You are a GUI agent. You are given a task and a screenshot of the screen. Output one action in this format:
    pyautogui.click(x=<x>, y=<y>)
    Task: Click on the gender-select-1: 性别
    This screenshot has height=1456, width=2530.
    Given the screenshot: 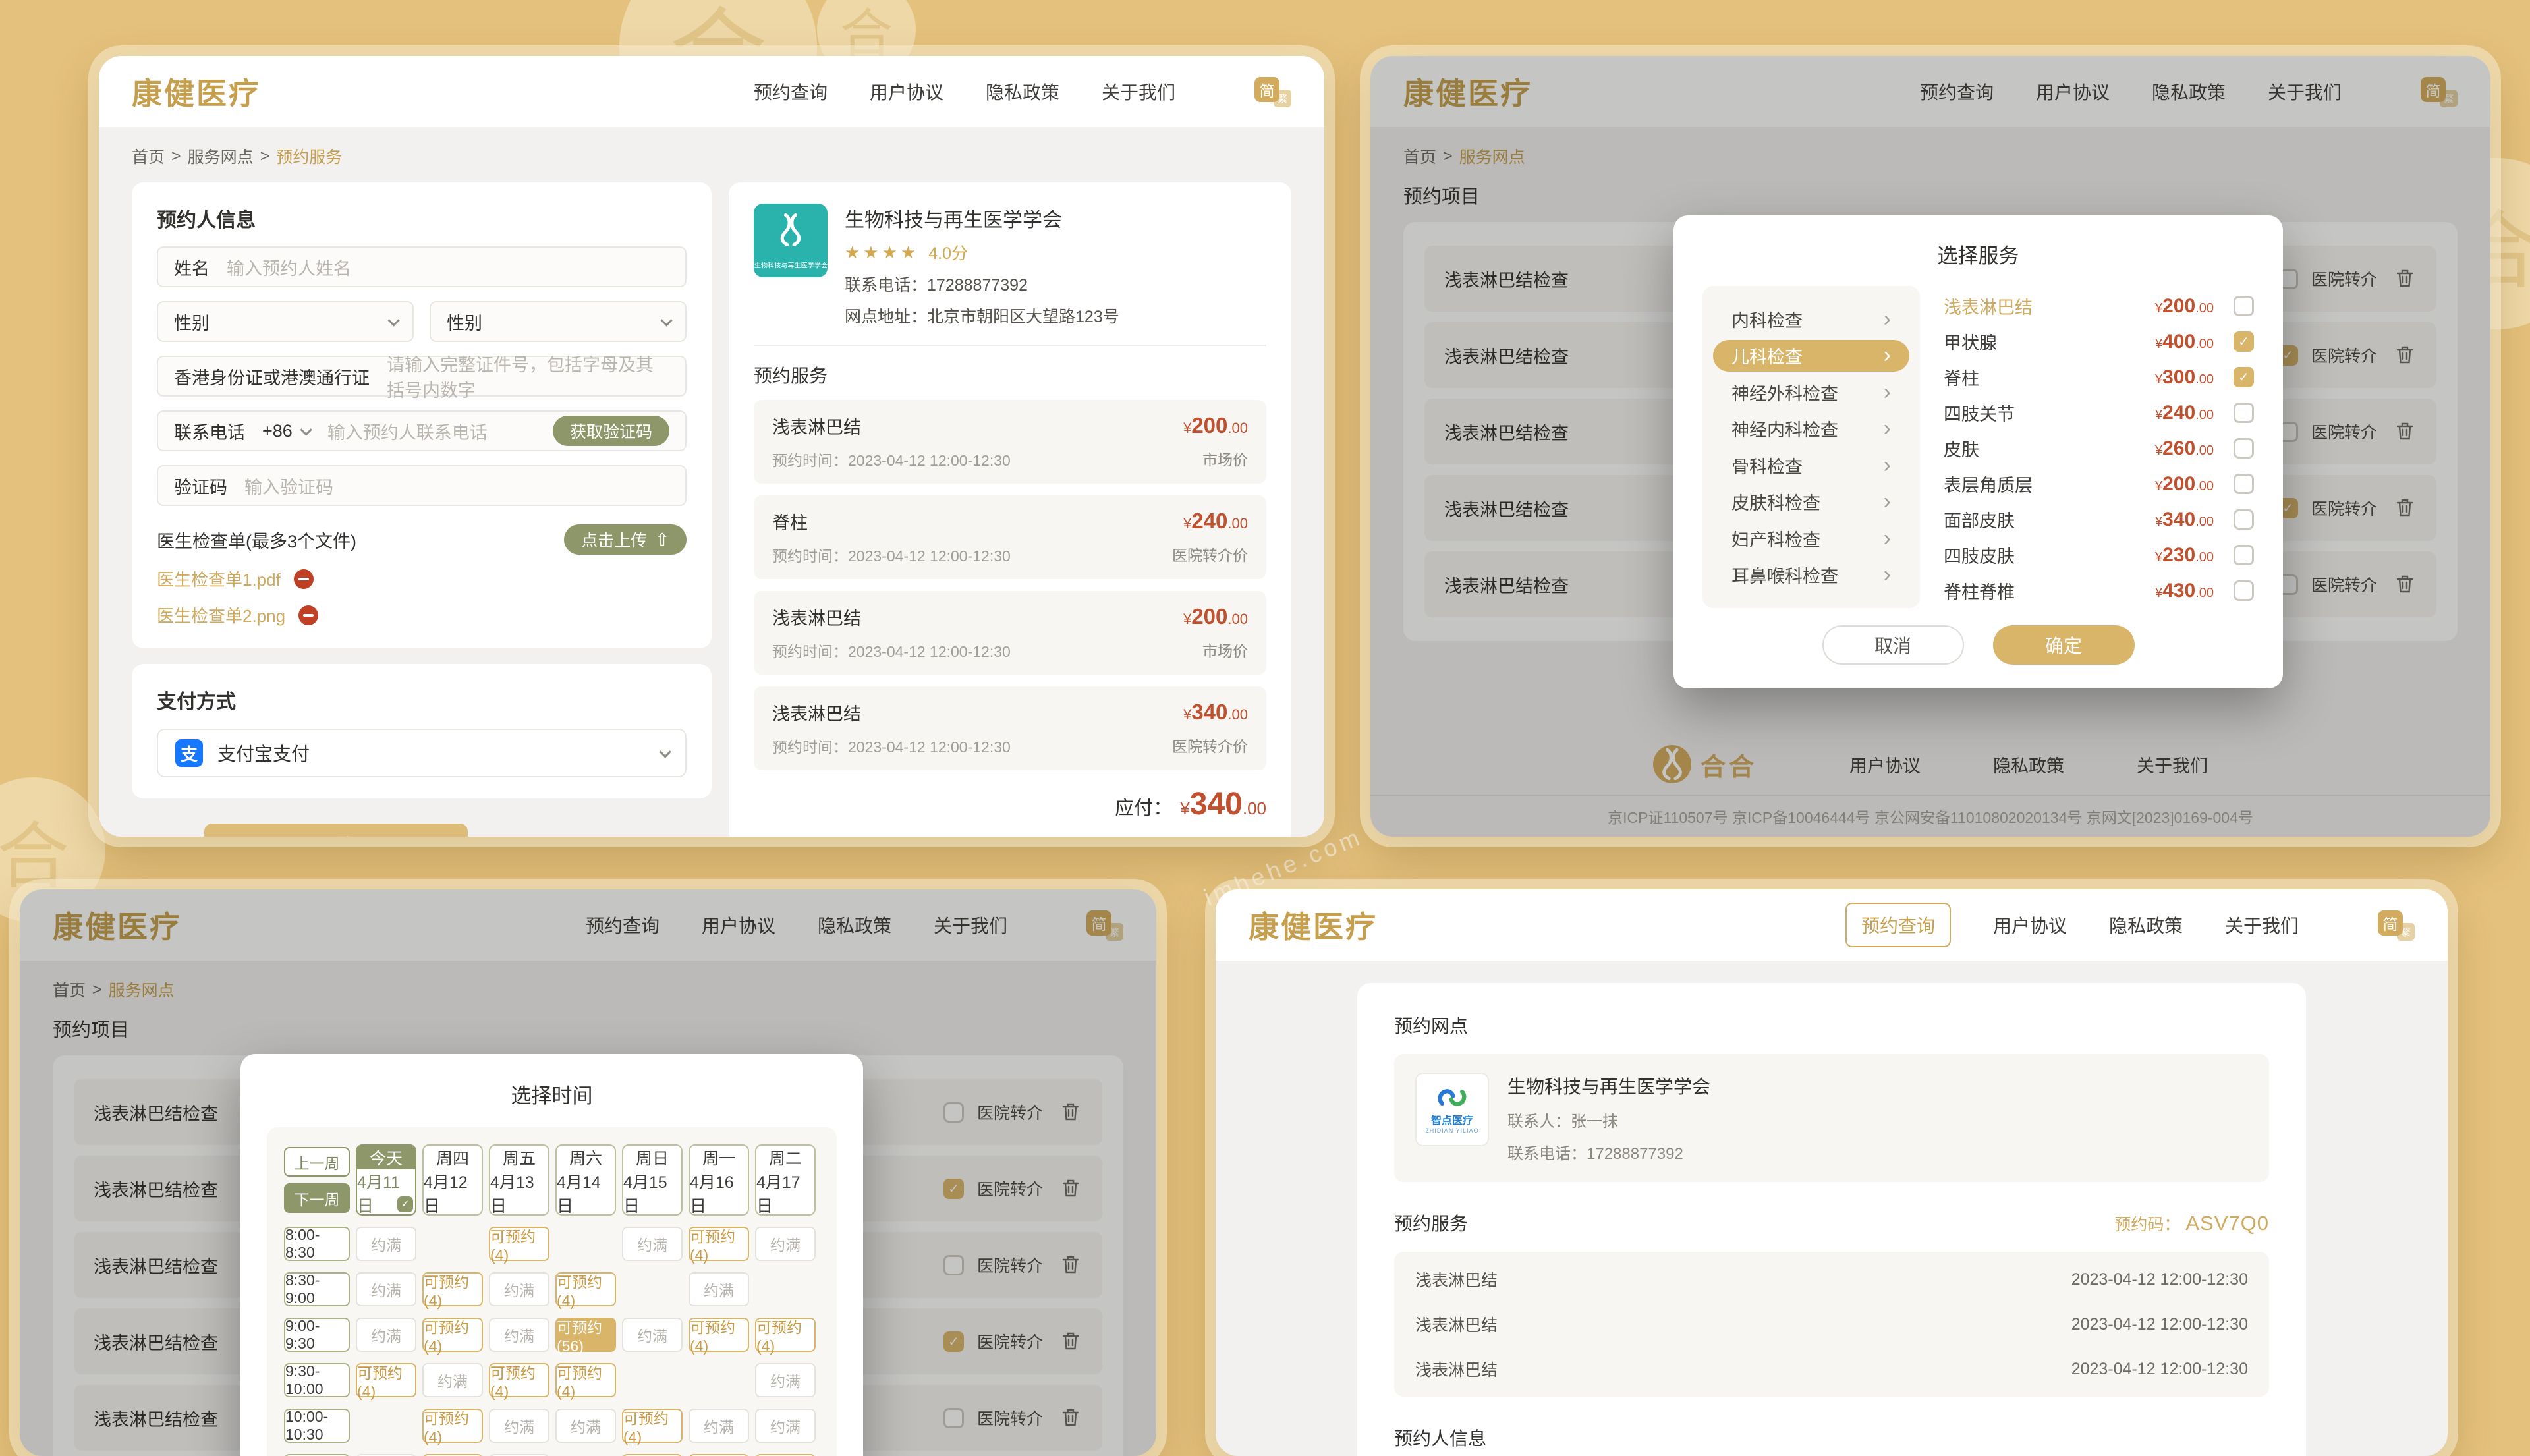 What is the action you would take?
    pyautogui.click(x=285, y=321)
    